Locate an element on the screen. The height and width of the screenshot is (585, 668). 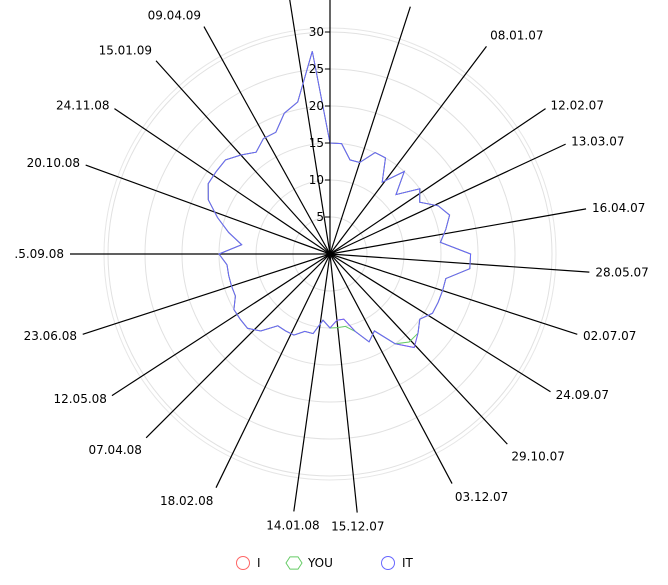
spoke-label: 24.11.08 is located at coordinates (82, 105).